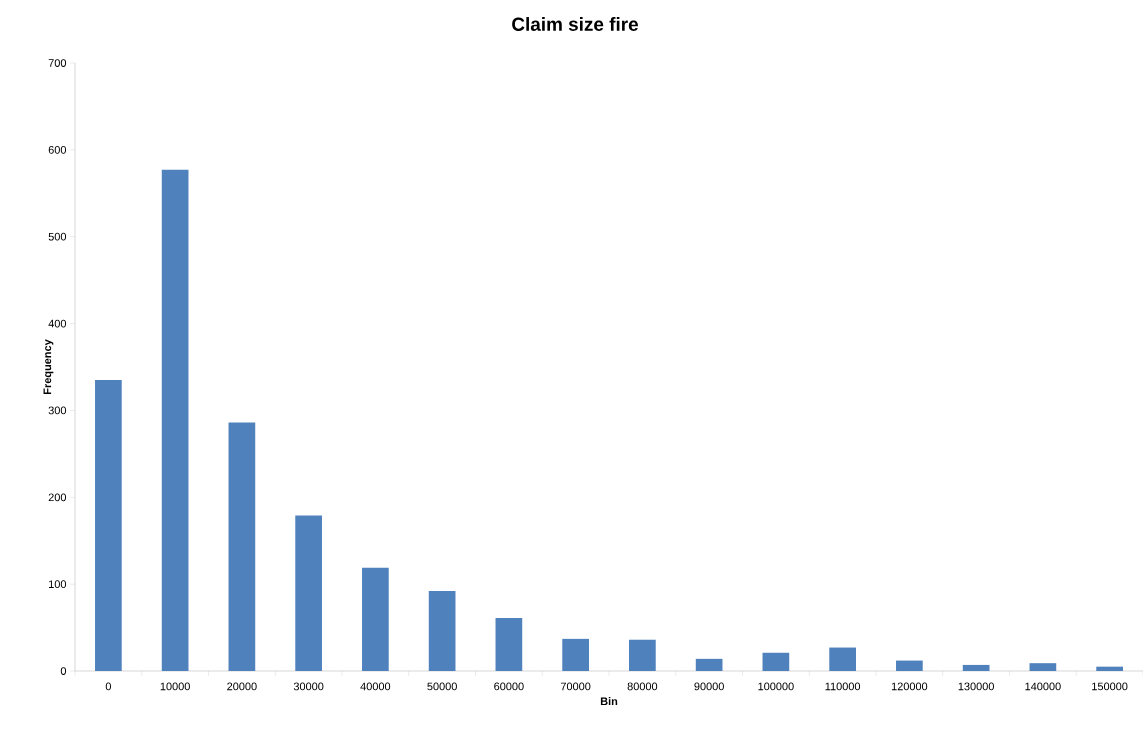 Image resolution: width=1143 pixels, height=729 pixels. I want to click on x-tick-label: 90000, so click(709, 686).